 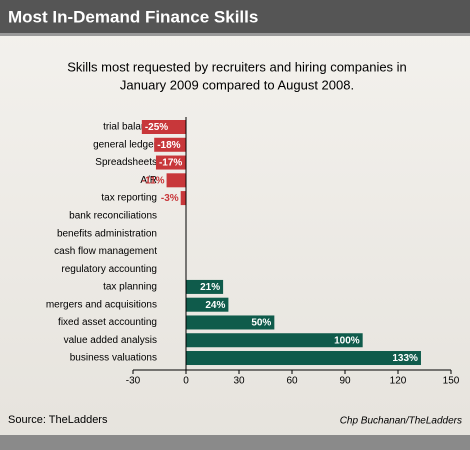 I want to click on y-tick-label: mergers and acquisitions, so click(x=101, y=304).